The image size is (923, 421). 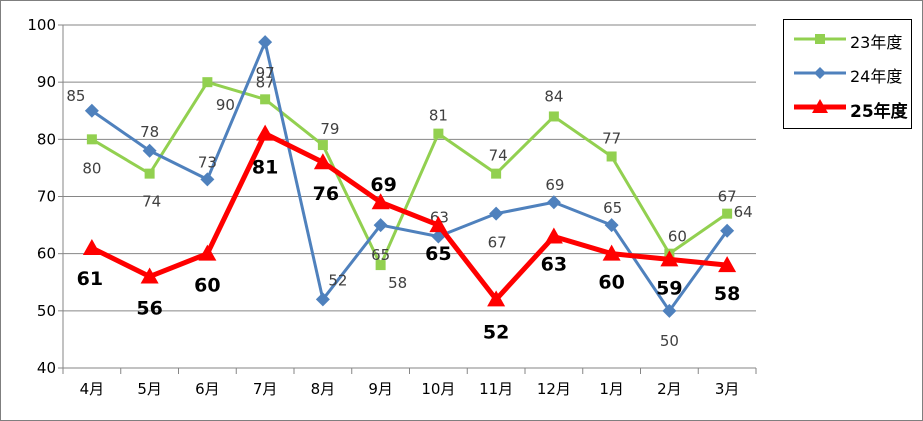 I want to click on legend-item-24: 24年度, so click(x=847, y=73).